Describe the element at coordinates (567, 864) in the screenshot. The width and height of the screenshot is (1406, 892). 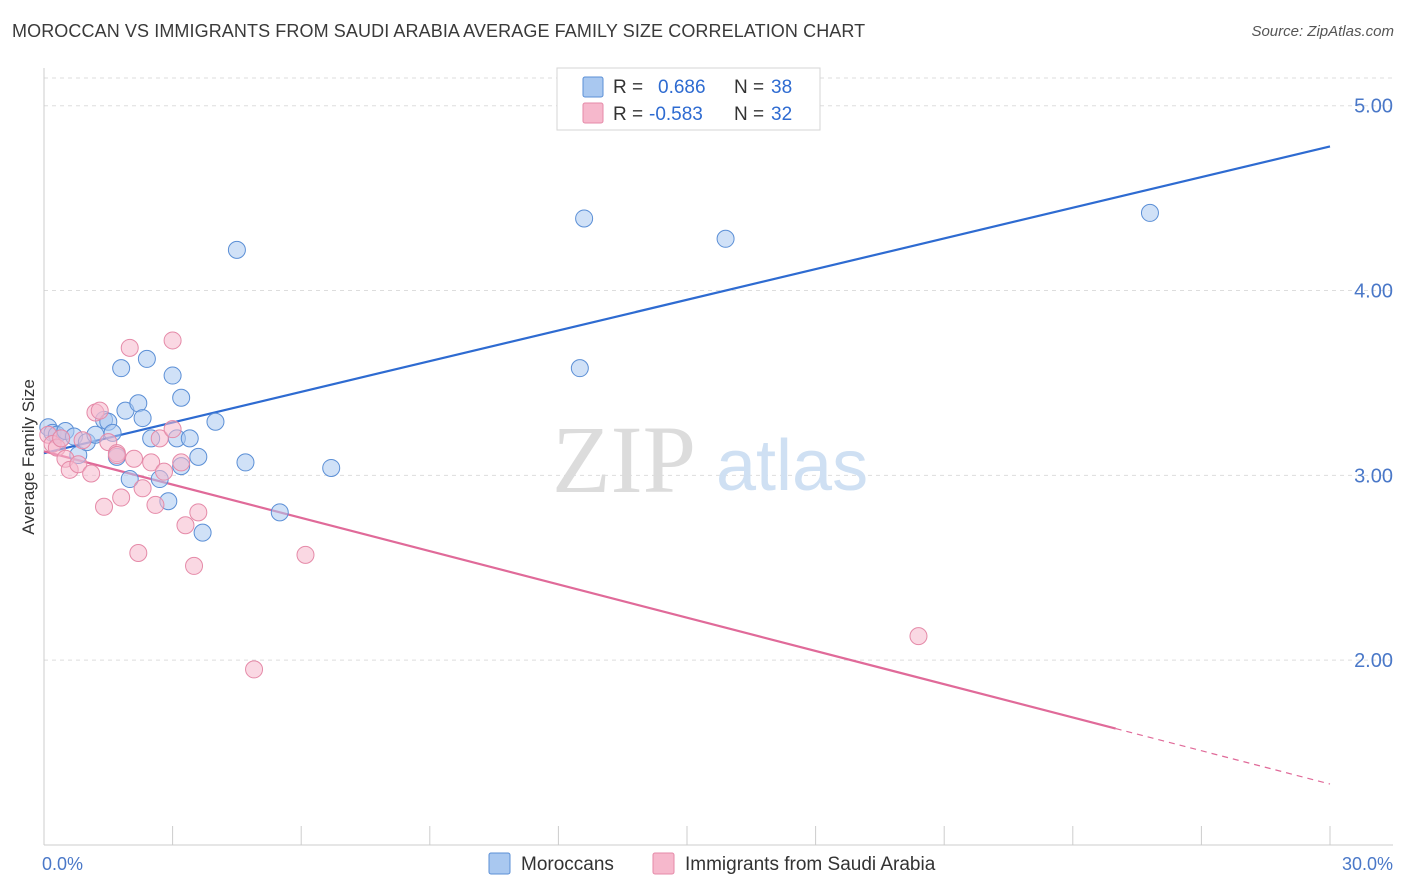
I see `legend-moroccans-label: Moroccans` at that location.